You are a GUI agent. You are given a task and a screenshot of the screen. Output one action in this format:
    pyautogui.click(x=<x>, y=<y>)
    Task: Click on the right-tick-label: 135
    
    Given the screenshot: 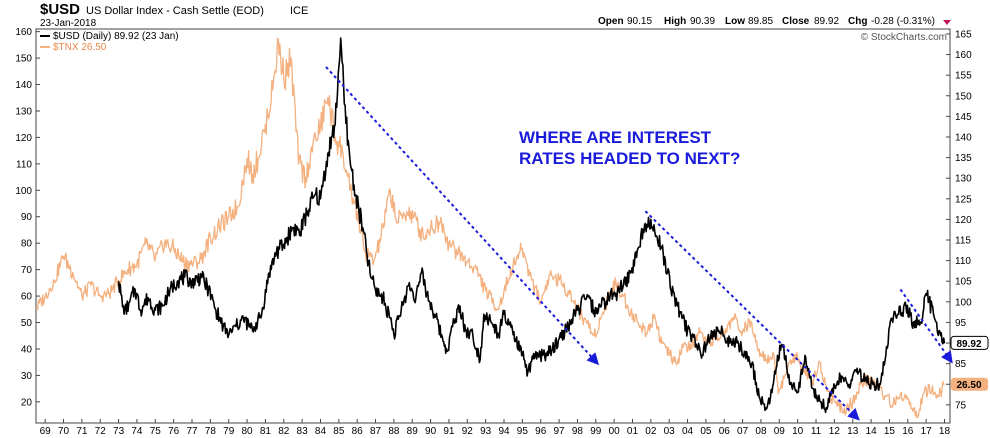 What is the action you would take?
    pyautogui.click(x=963, y=158)
    